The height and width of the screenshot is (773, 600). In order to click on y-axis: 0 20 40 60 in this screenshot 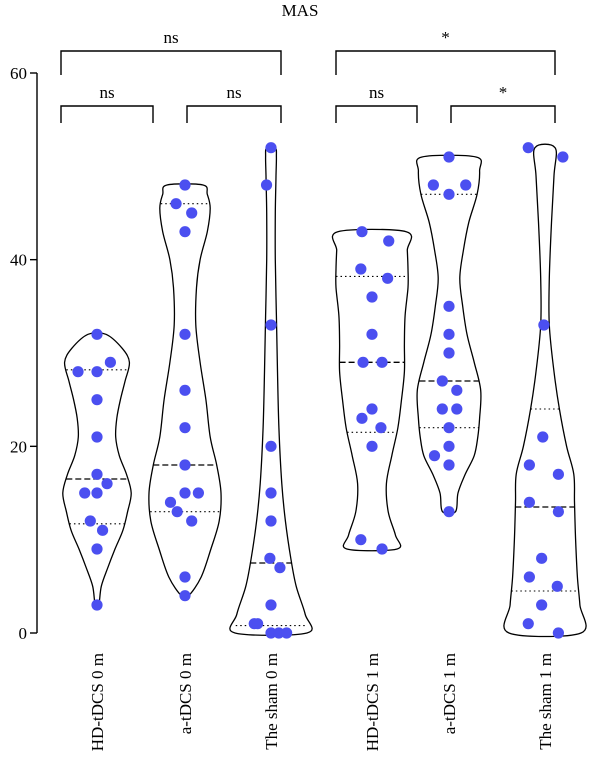, I will do `click(24, 353)`.